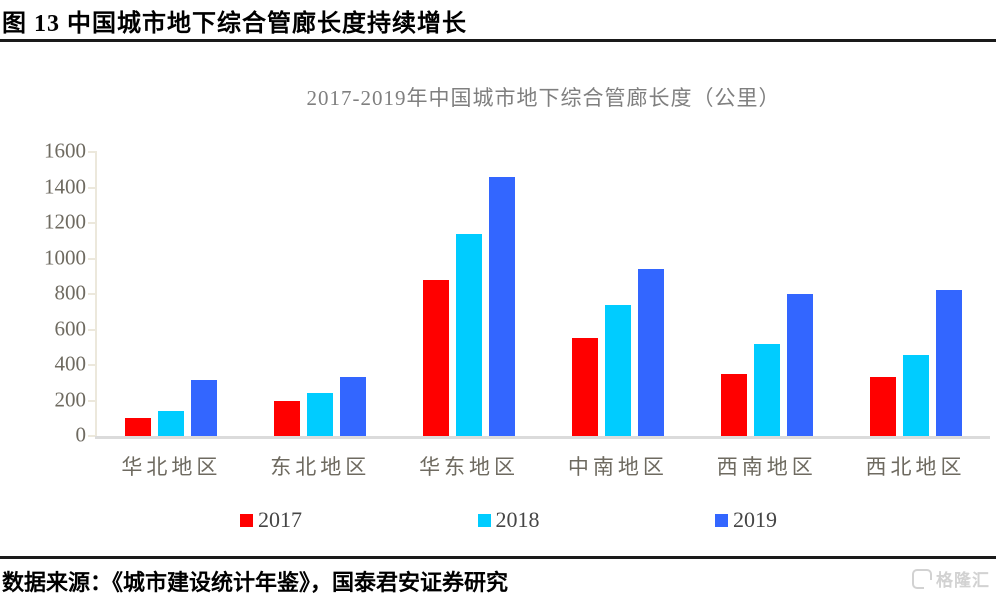 This screenshot has height=600, width=996. I want to click on bar-2017-华北地区, so click(138, 427).